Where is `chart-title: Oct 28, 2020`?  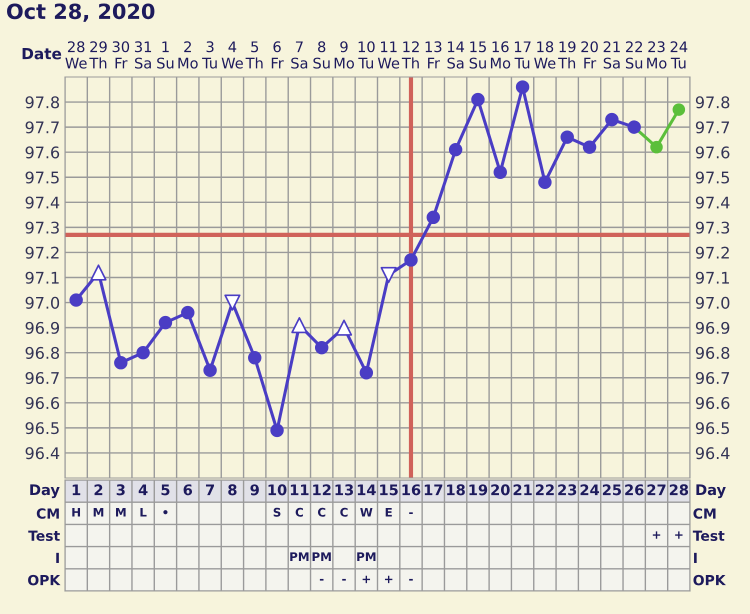 chart-title: Oct 28, 2020 is located at coordinates (80, 12).